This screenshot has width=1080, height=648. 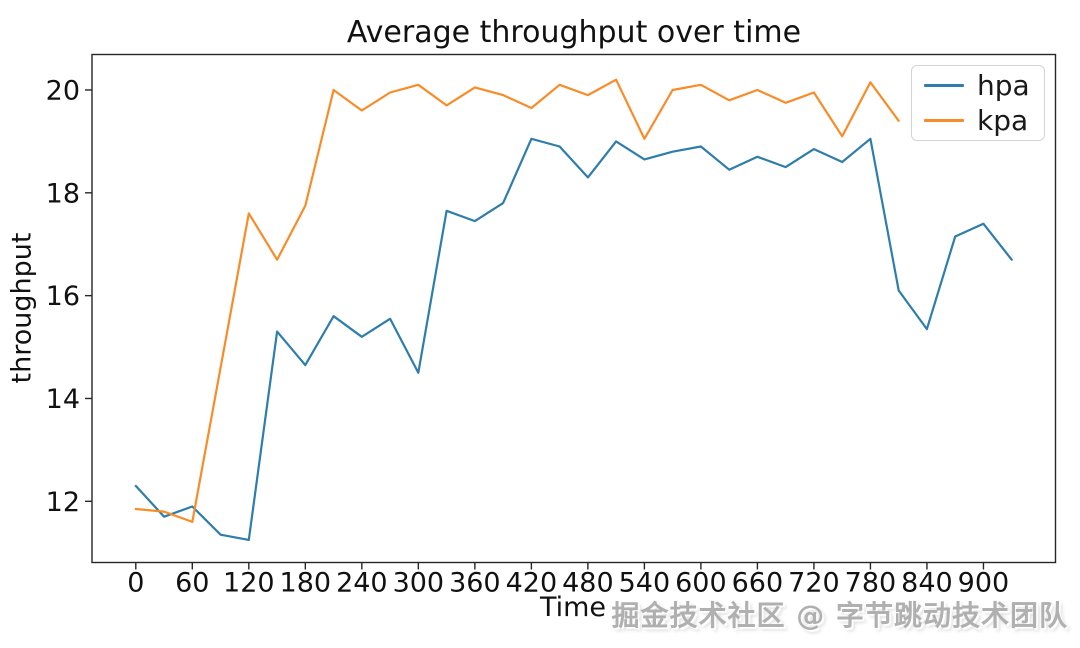 What do you see at coordinates (871, 583) in the screenshot?
I see `x-tick-label: 780` at bounding box center [871, 583].